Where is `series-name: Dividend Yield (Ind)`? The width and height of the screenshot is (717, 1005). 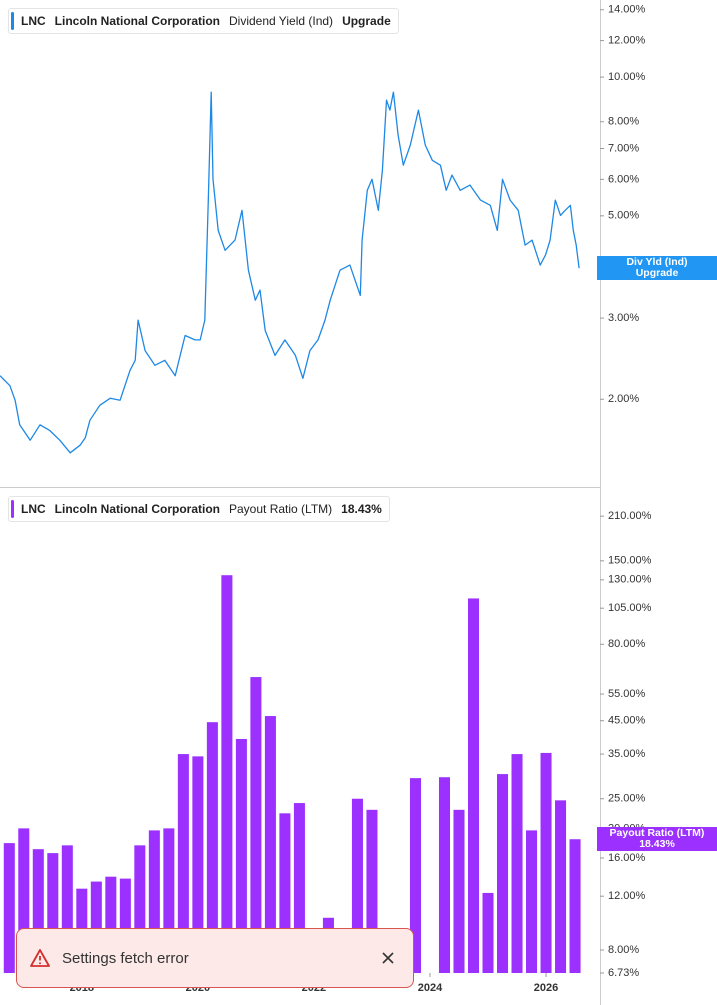
series-name: Dividend Yield (Ind) is located at coordinates (281, 21).